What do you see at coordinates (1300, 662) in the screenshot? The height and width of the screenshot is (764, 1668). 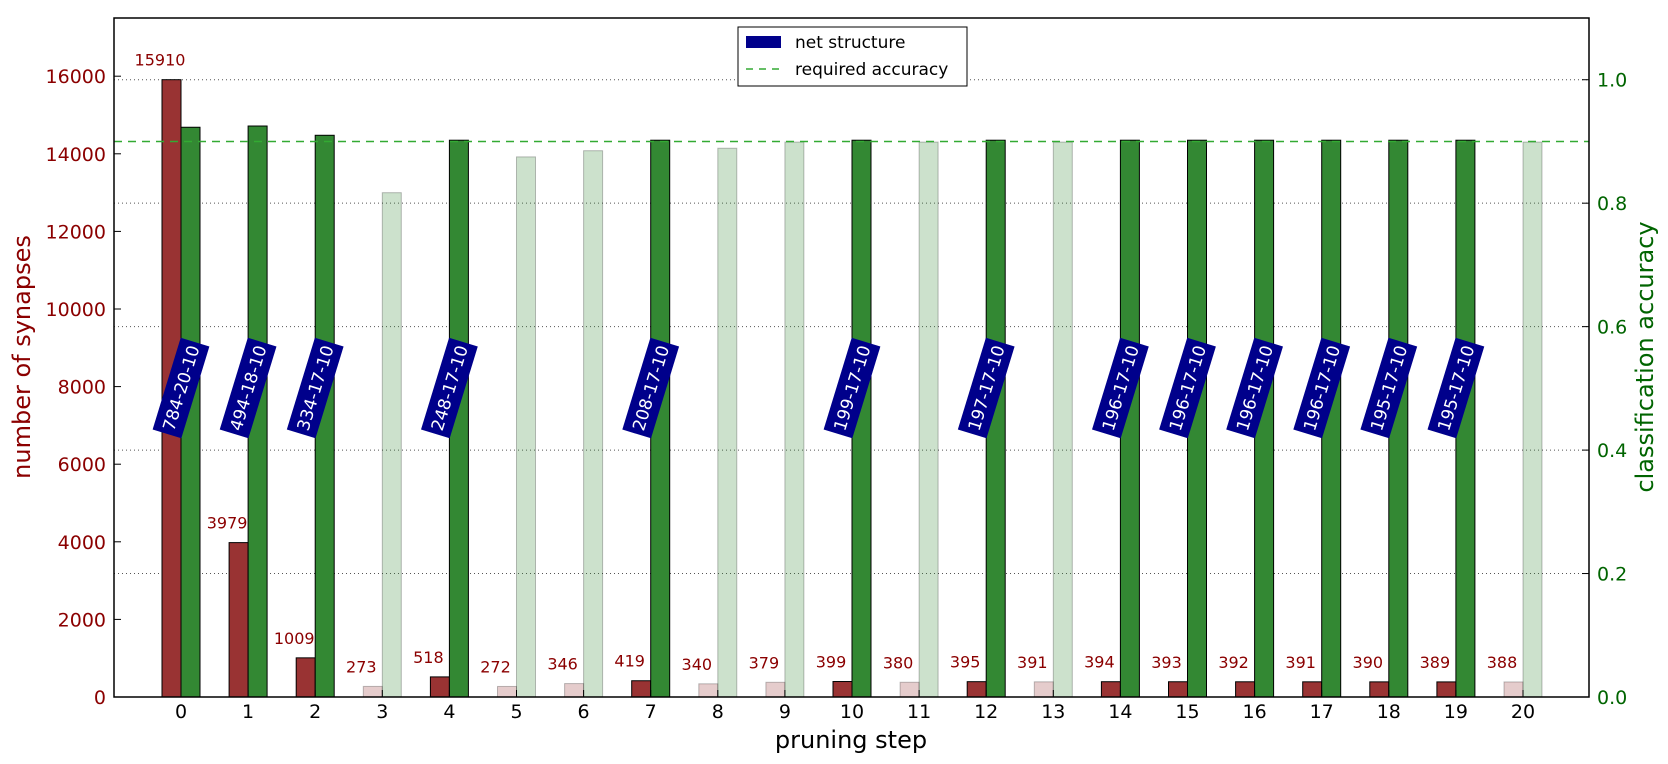 I see `synapse-count-label-17: 391` at bounding box center [1300, 662].